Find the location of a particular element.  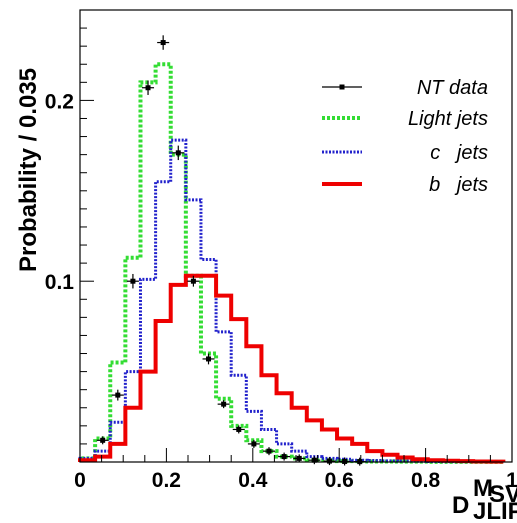

x-tick-label: 0.6 is located at coordinates (339, 480).